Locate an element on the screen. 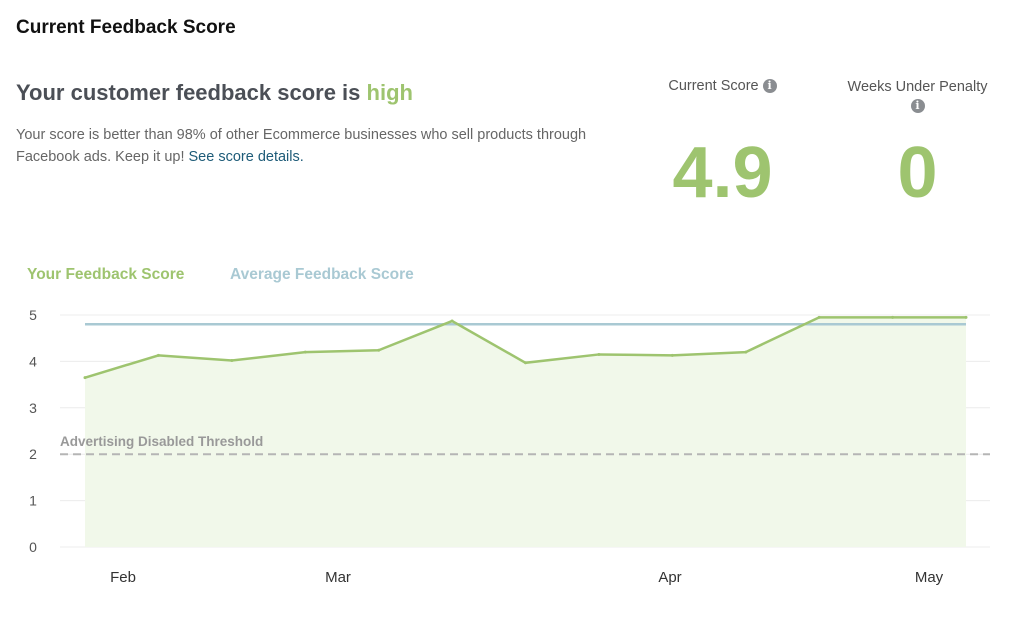 Image resolution: width=1024 pixels, height=632 pixels. y-tick-label: 3 is located at coordinates (33, 408).